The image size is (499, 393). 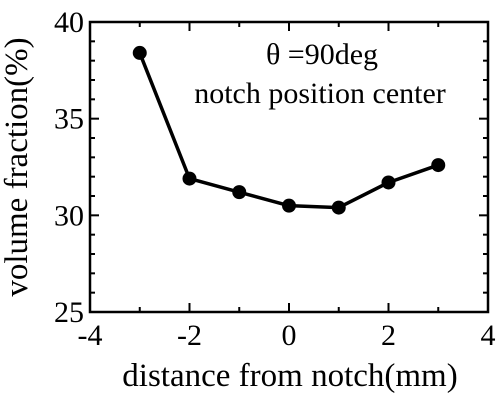 I want to click on x-tick-label: 4, so click(x=488, y=335).